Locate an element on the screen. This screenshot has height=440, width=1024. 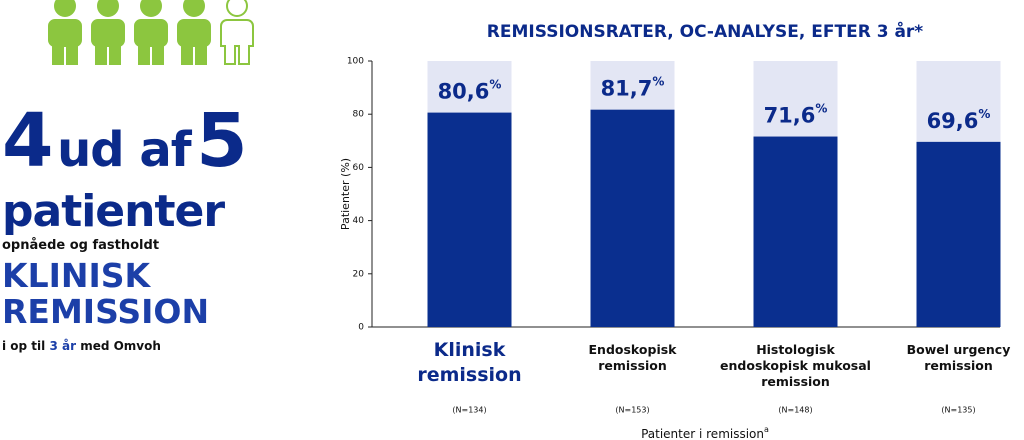
value-label: 80,6% is located at coordinates (470, 90).